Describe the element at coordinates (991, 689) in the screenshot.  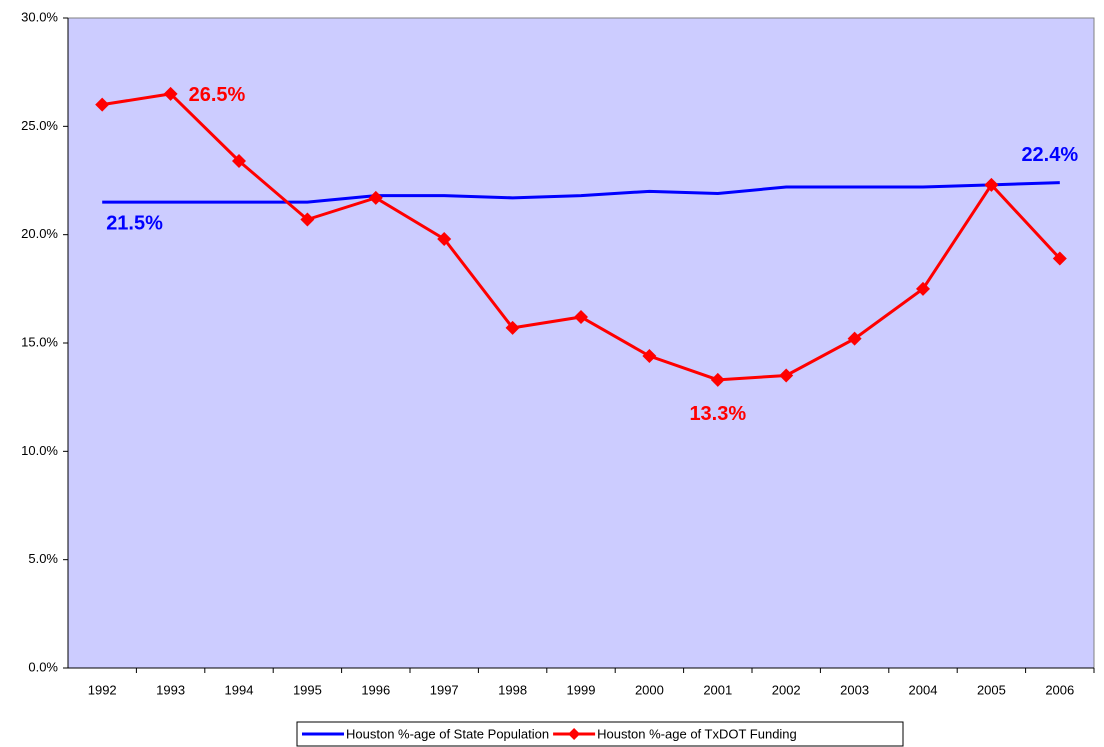
I see `x-tick-label: 2005` at that location.